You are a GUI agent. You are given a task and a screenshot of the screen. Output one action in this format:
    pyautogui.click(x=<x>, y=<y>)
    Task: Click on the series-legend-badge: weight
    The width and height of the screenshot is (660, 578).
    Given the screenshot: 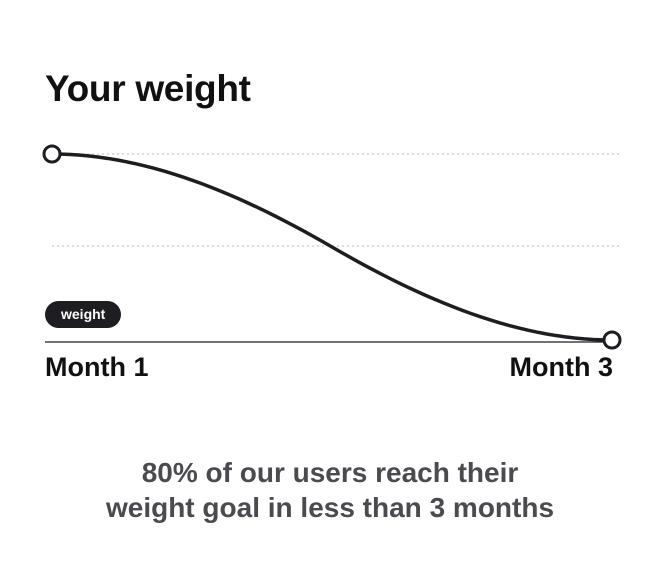 What is the action you would take?
    pyautogui.click(x=83, y=314)
    